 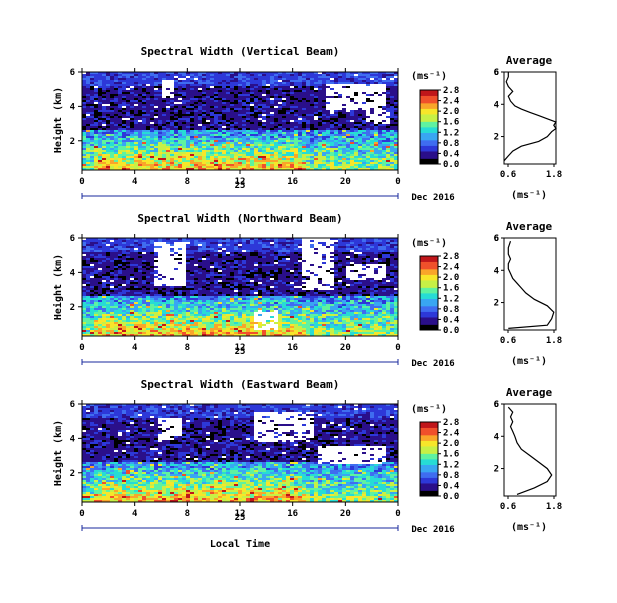 What do you see at coordinates (451, 91) in the screenshot?
I see `colorbar-tick-label: 2.8` at bounding box center [451, 91].